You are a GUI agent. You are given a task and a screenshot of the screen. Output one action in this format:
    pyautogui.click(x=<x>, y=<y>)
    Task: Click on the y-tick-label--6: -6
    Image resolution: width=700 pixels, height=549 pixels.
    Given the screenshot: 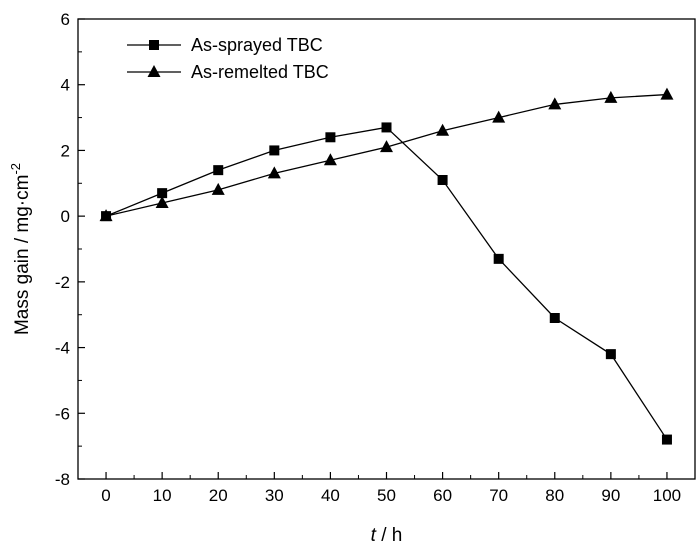 What is the action you would take?
    pyautogui.click(x=62, y=413)
    